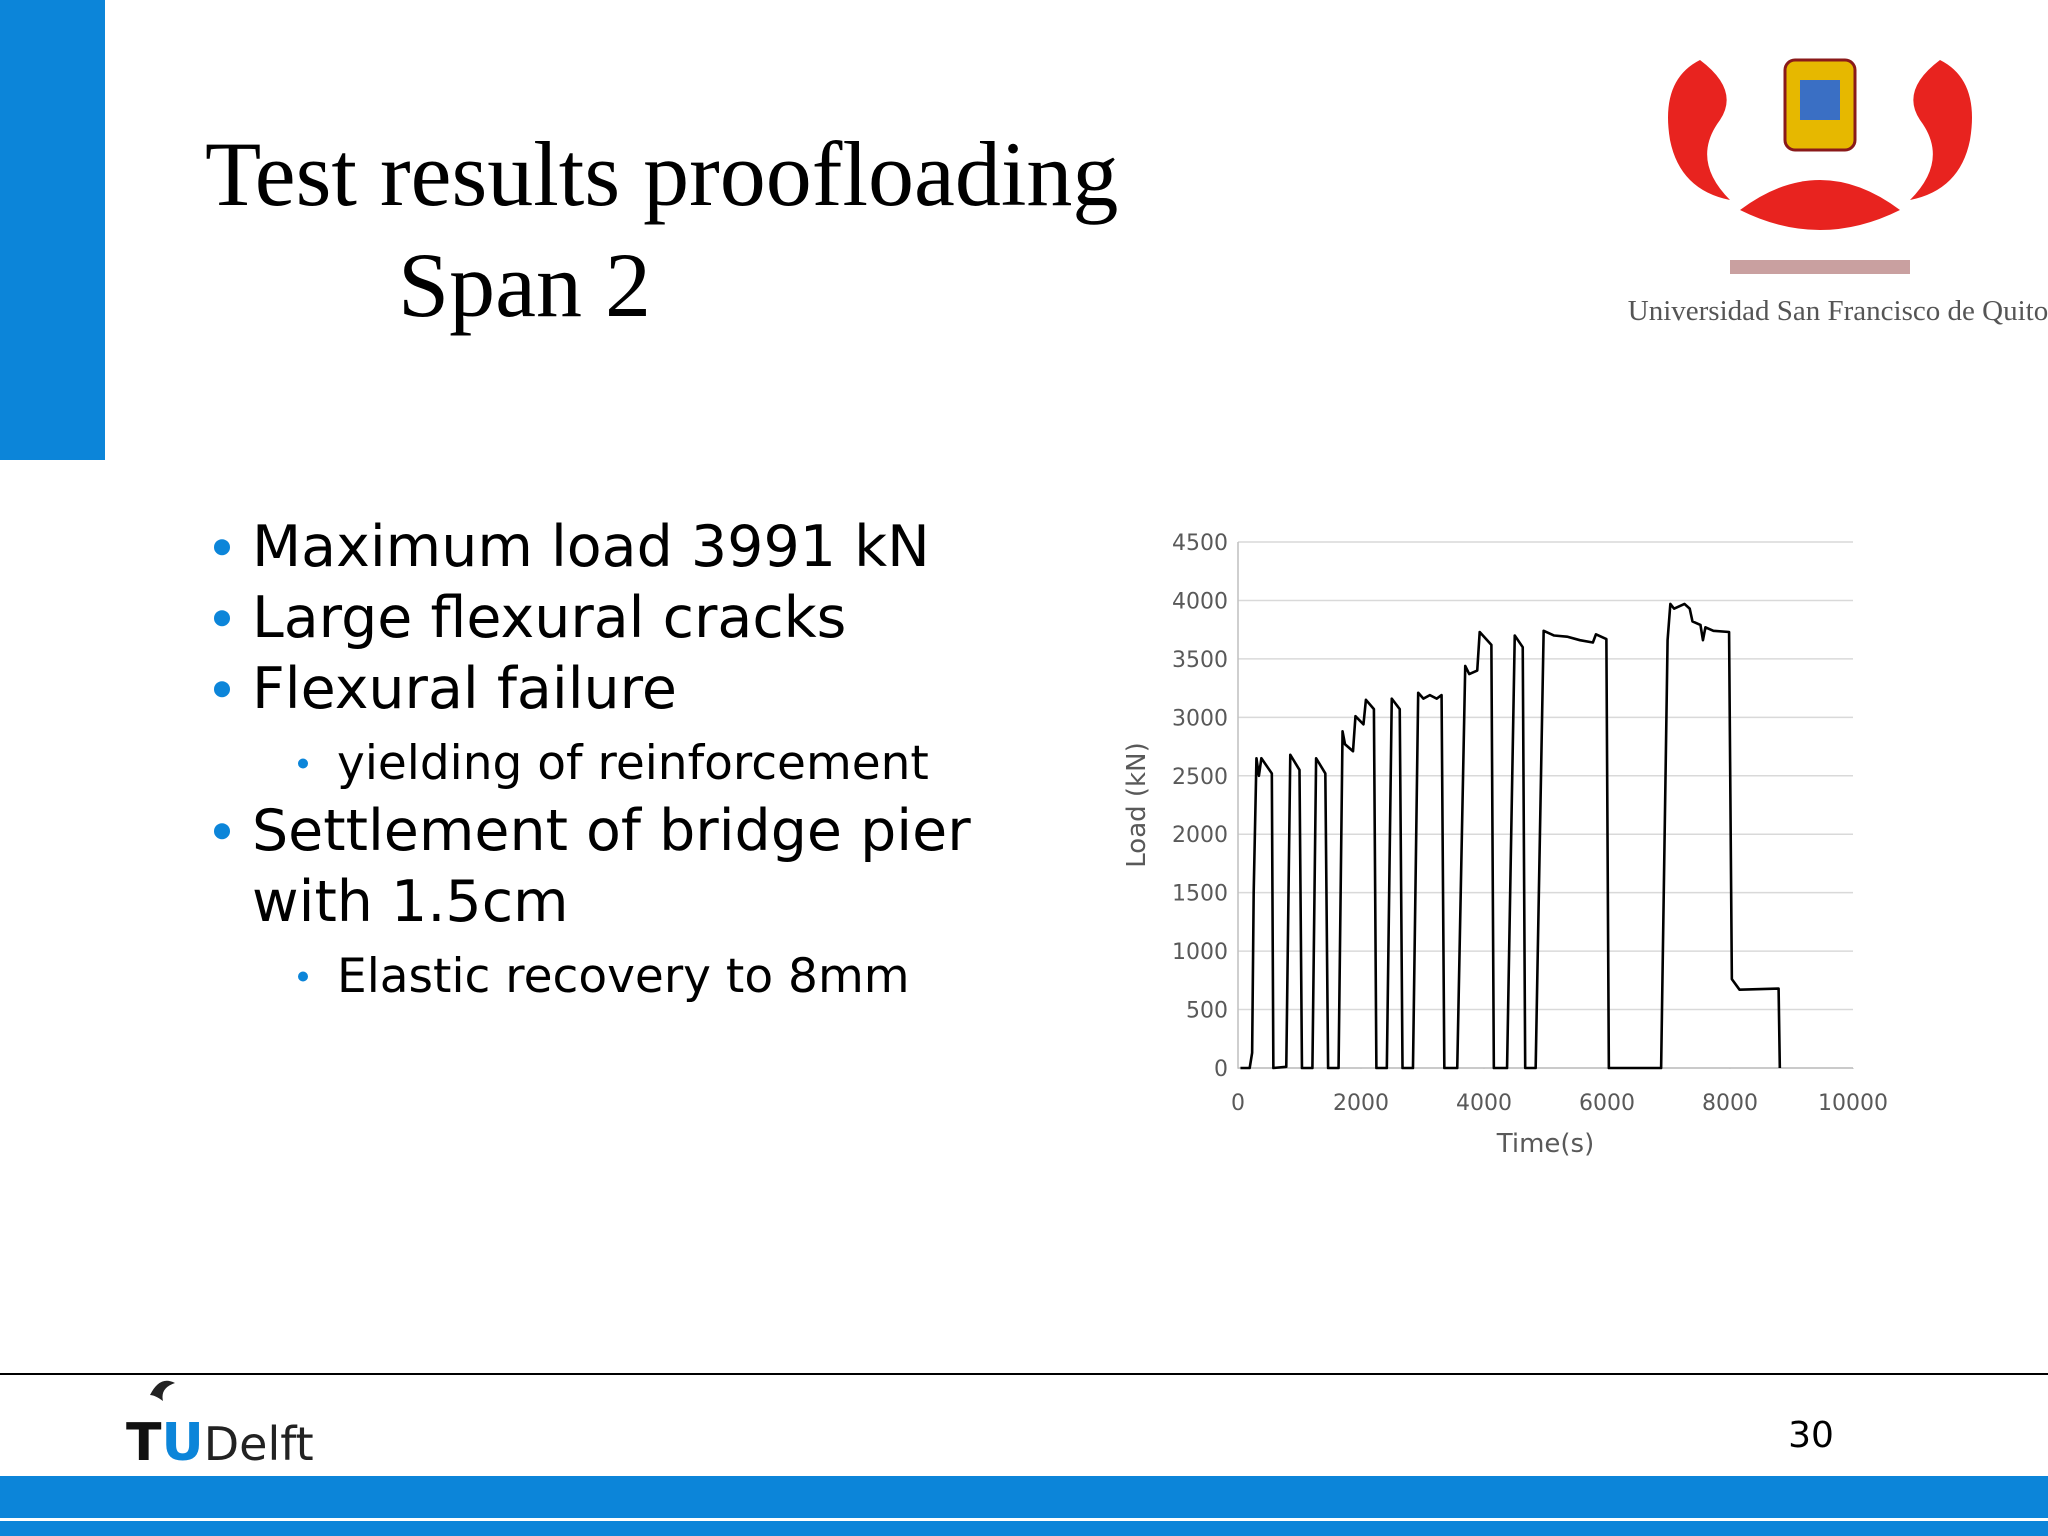  What do you see at coordinates (1200, 601) in the screenshot?
I see `y-tick-label: 4000` at bounding box center [1200, 601].